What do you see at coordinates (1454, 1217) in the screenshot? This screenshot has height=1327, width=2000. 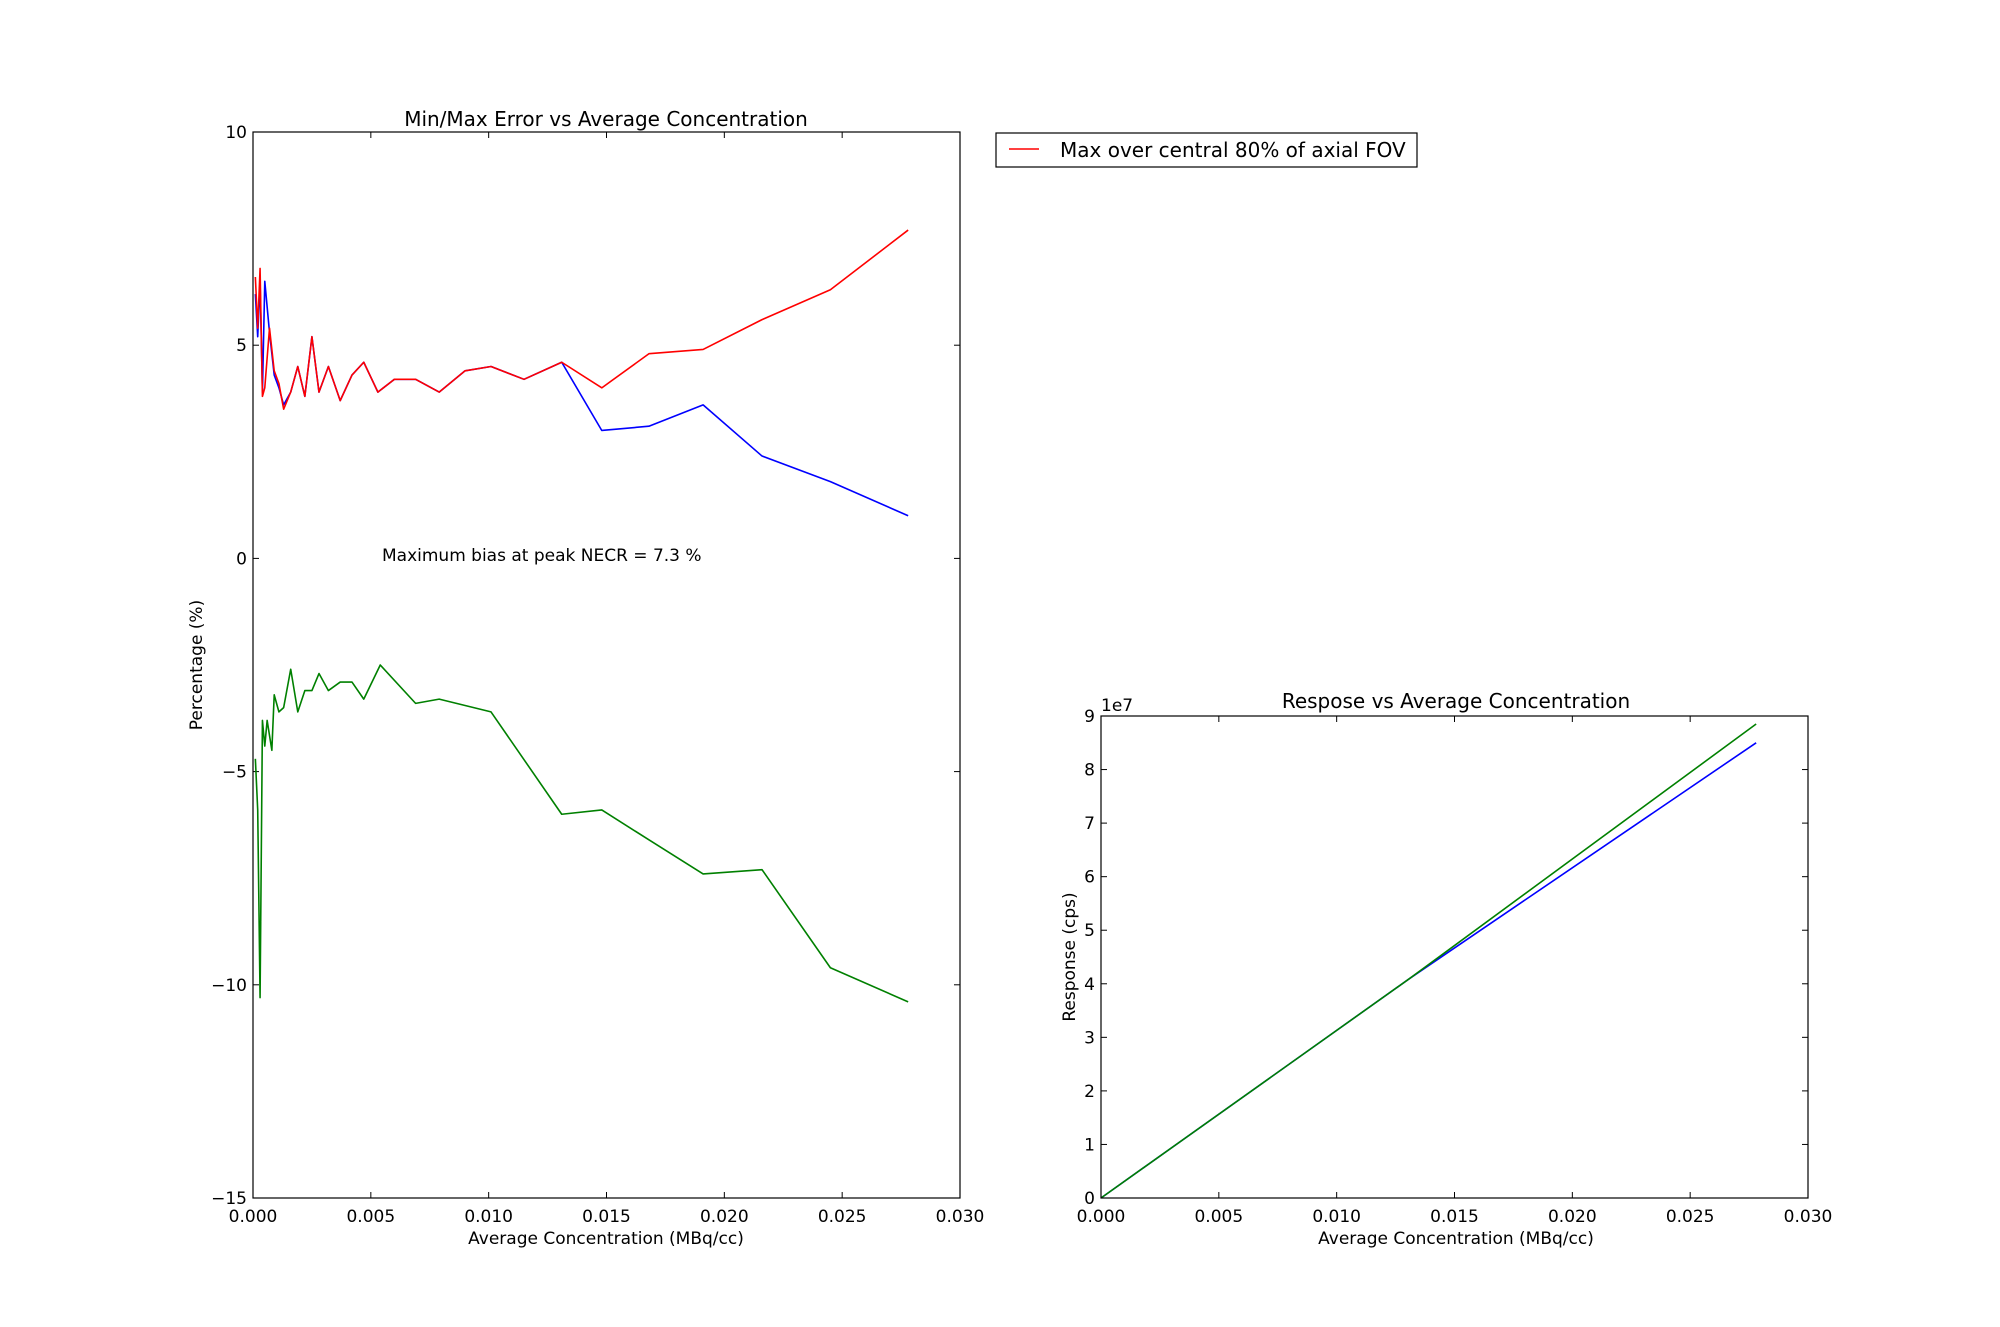 I see `response-x-tick-label: 0.015` at bounding box center [1454, 1217].